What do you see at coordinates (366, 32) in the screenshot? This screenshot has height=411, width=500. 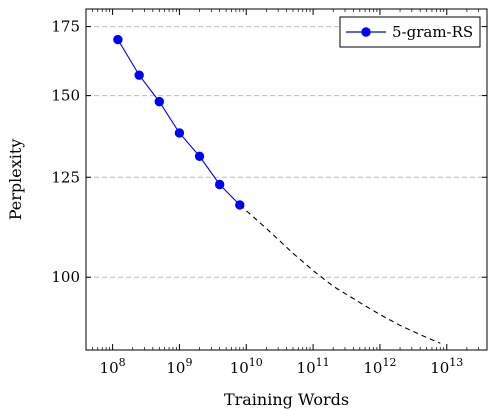 I see `legend-marker` at bounding box center [366, 32].